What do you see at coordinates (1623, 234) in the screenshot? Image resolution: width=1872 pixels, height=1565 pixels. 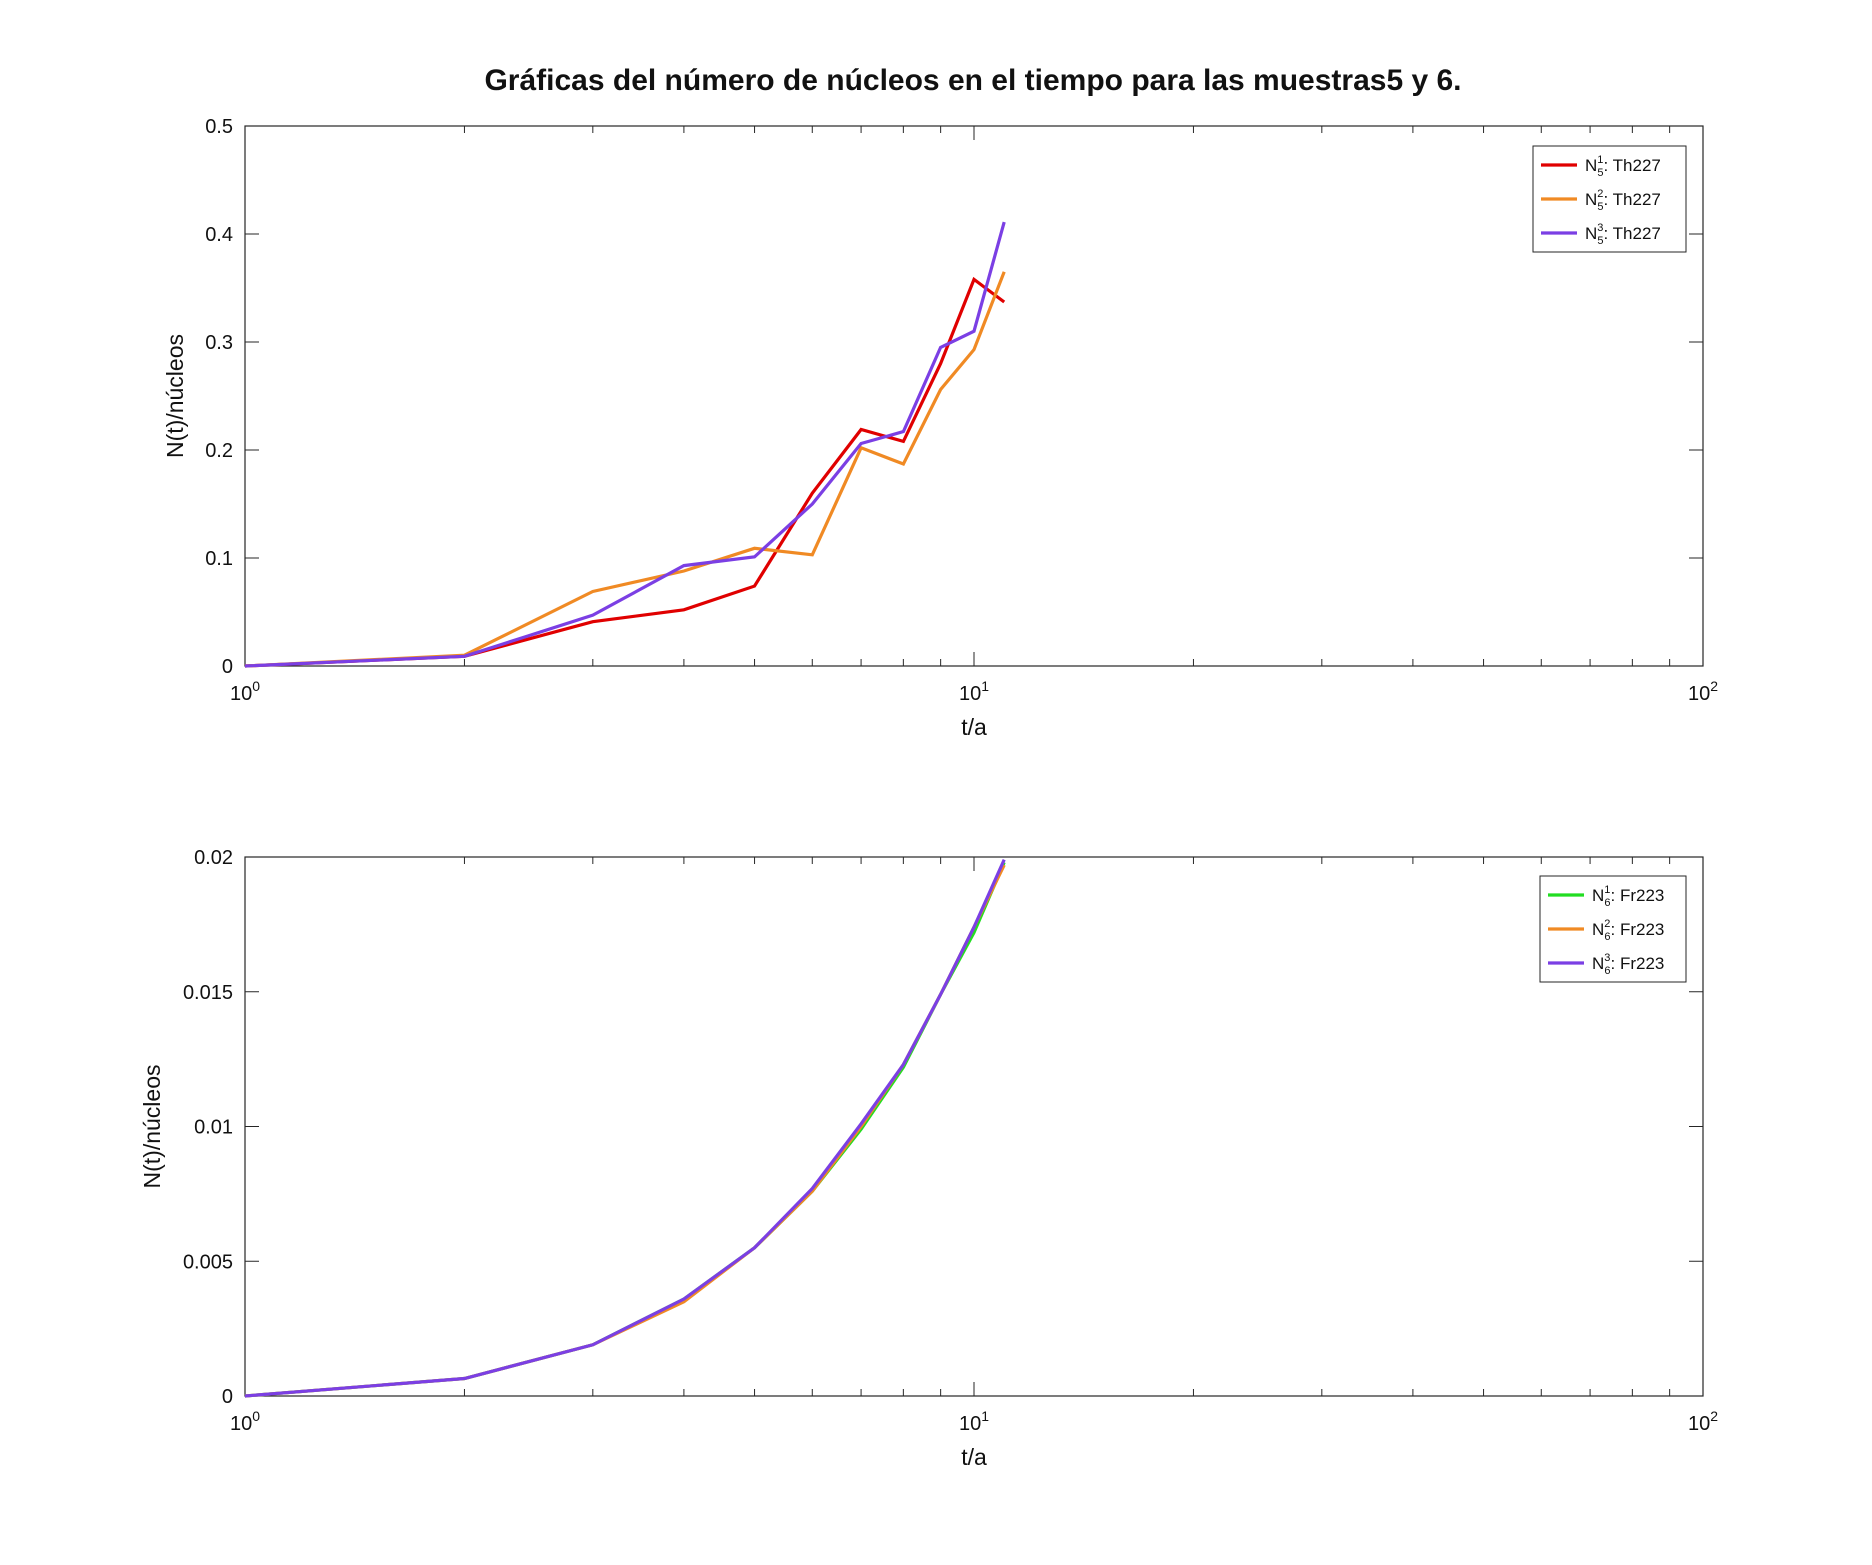 I see `legend-label: N3 5: Th227` at bounding box center [1623, 234].